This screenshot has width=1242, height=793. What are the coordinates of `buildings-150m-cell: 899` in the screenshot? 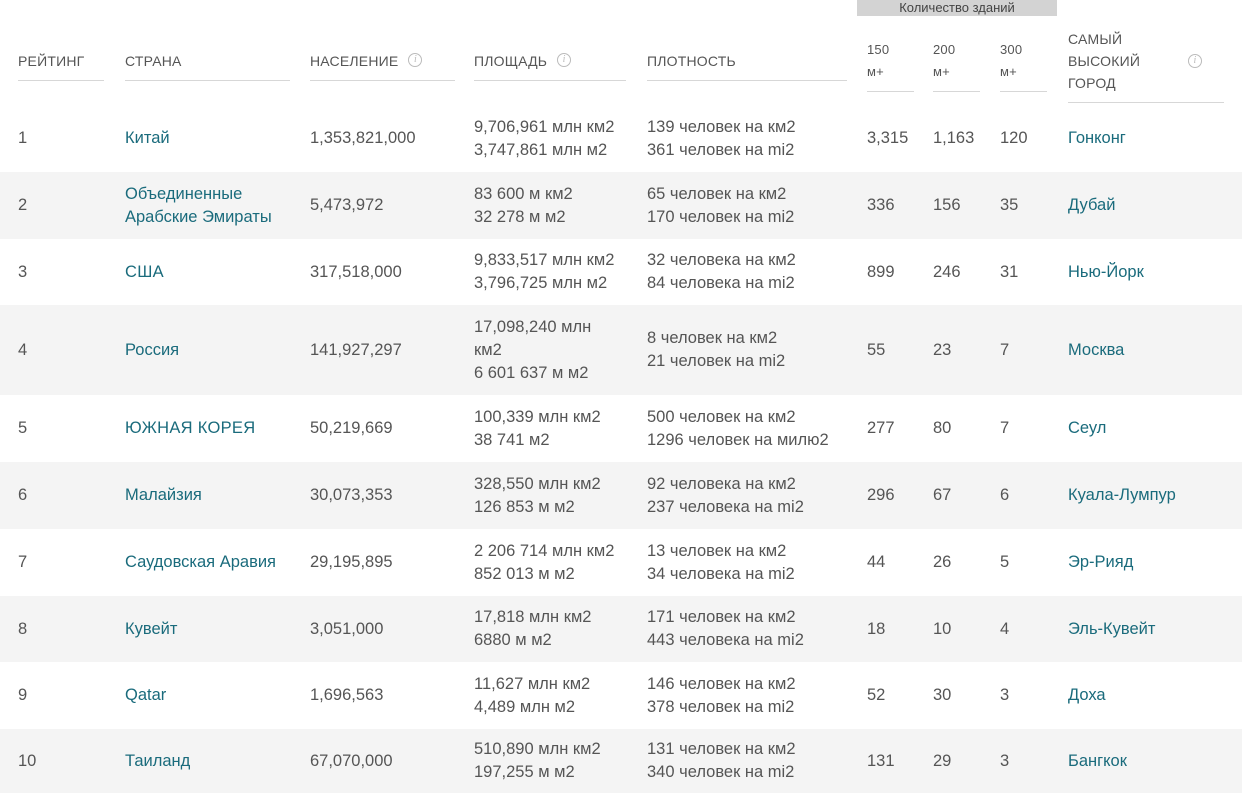 It's located at (881, 272).